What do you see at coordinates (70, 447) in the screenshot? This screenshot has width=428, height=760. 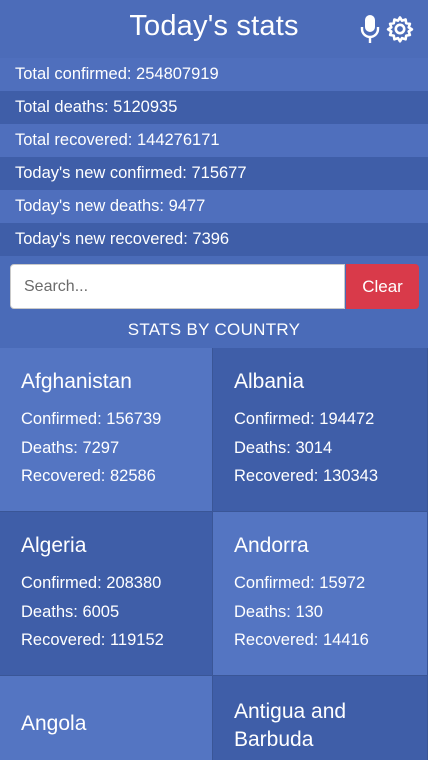 I see `country-deaths: Deaths: 7297` at bounding box center [70, 447].